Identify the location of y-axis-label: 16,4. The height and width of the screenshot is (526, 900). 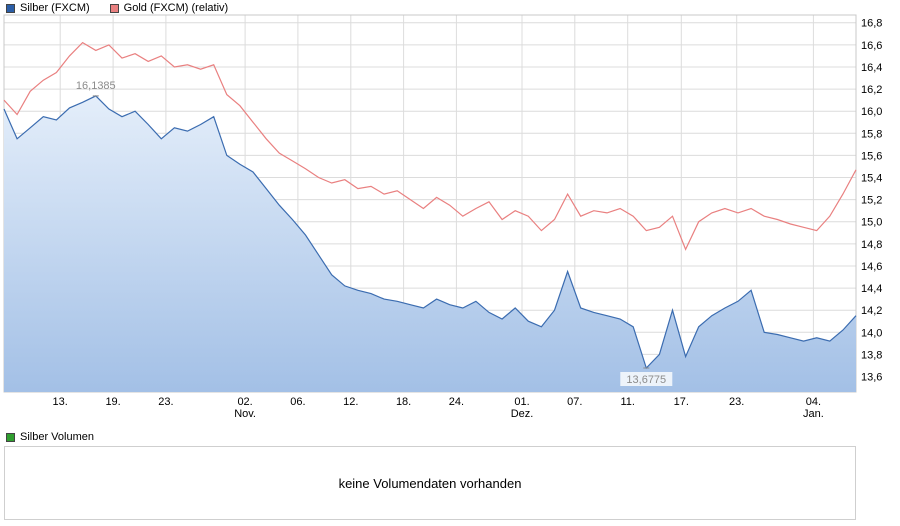
(871, 68).